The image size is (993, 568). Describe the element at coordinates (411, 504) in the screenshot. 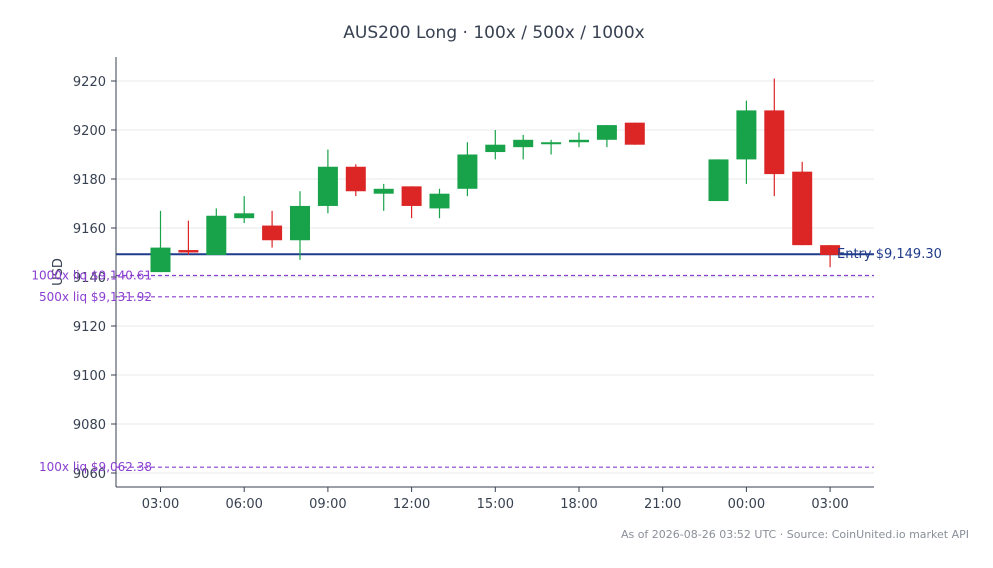

I see `x-tick-label: 12:00` at that location.